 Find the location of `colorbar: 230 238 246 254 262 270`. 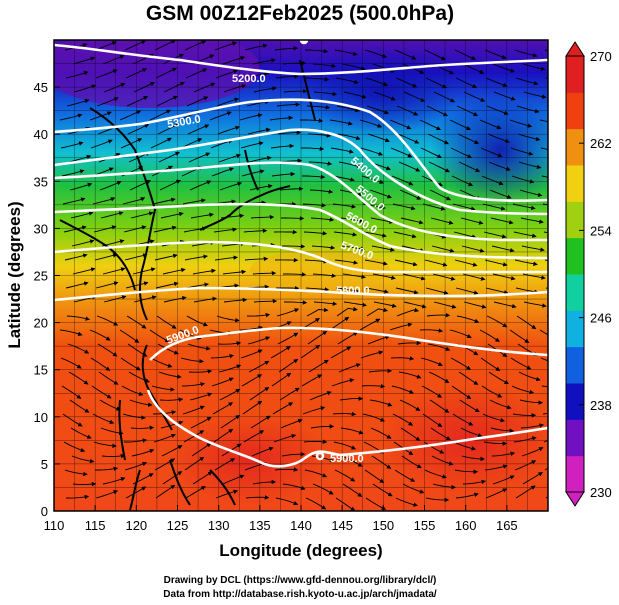

colorbar: 230 238 246 254 262 270 is located at coordinates (588, 274).